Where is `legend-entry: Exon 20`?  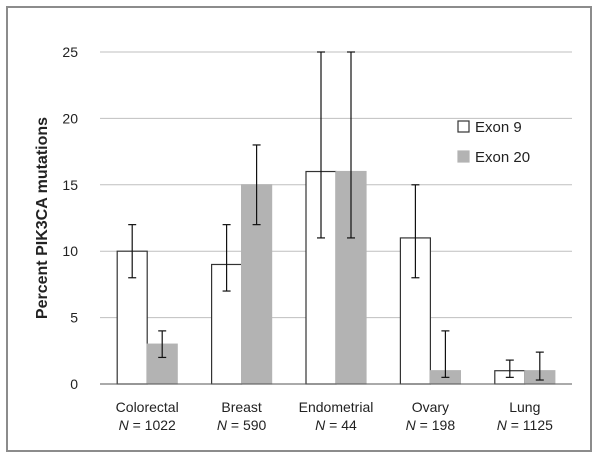 legend-entry: Exon 20 is located at coordinates (502, 157).